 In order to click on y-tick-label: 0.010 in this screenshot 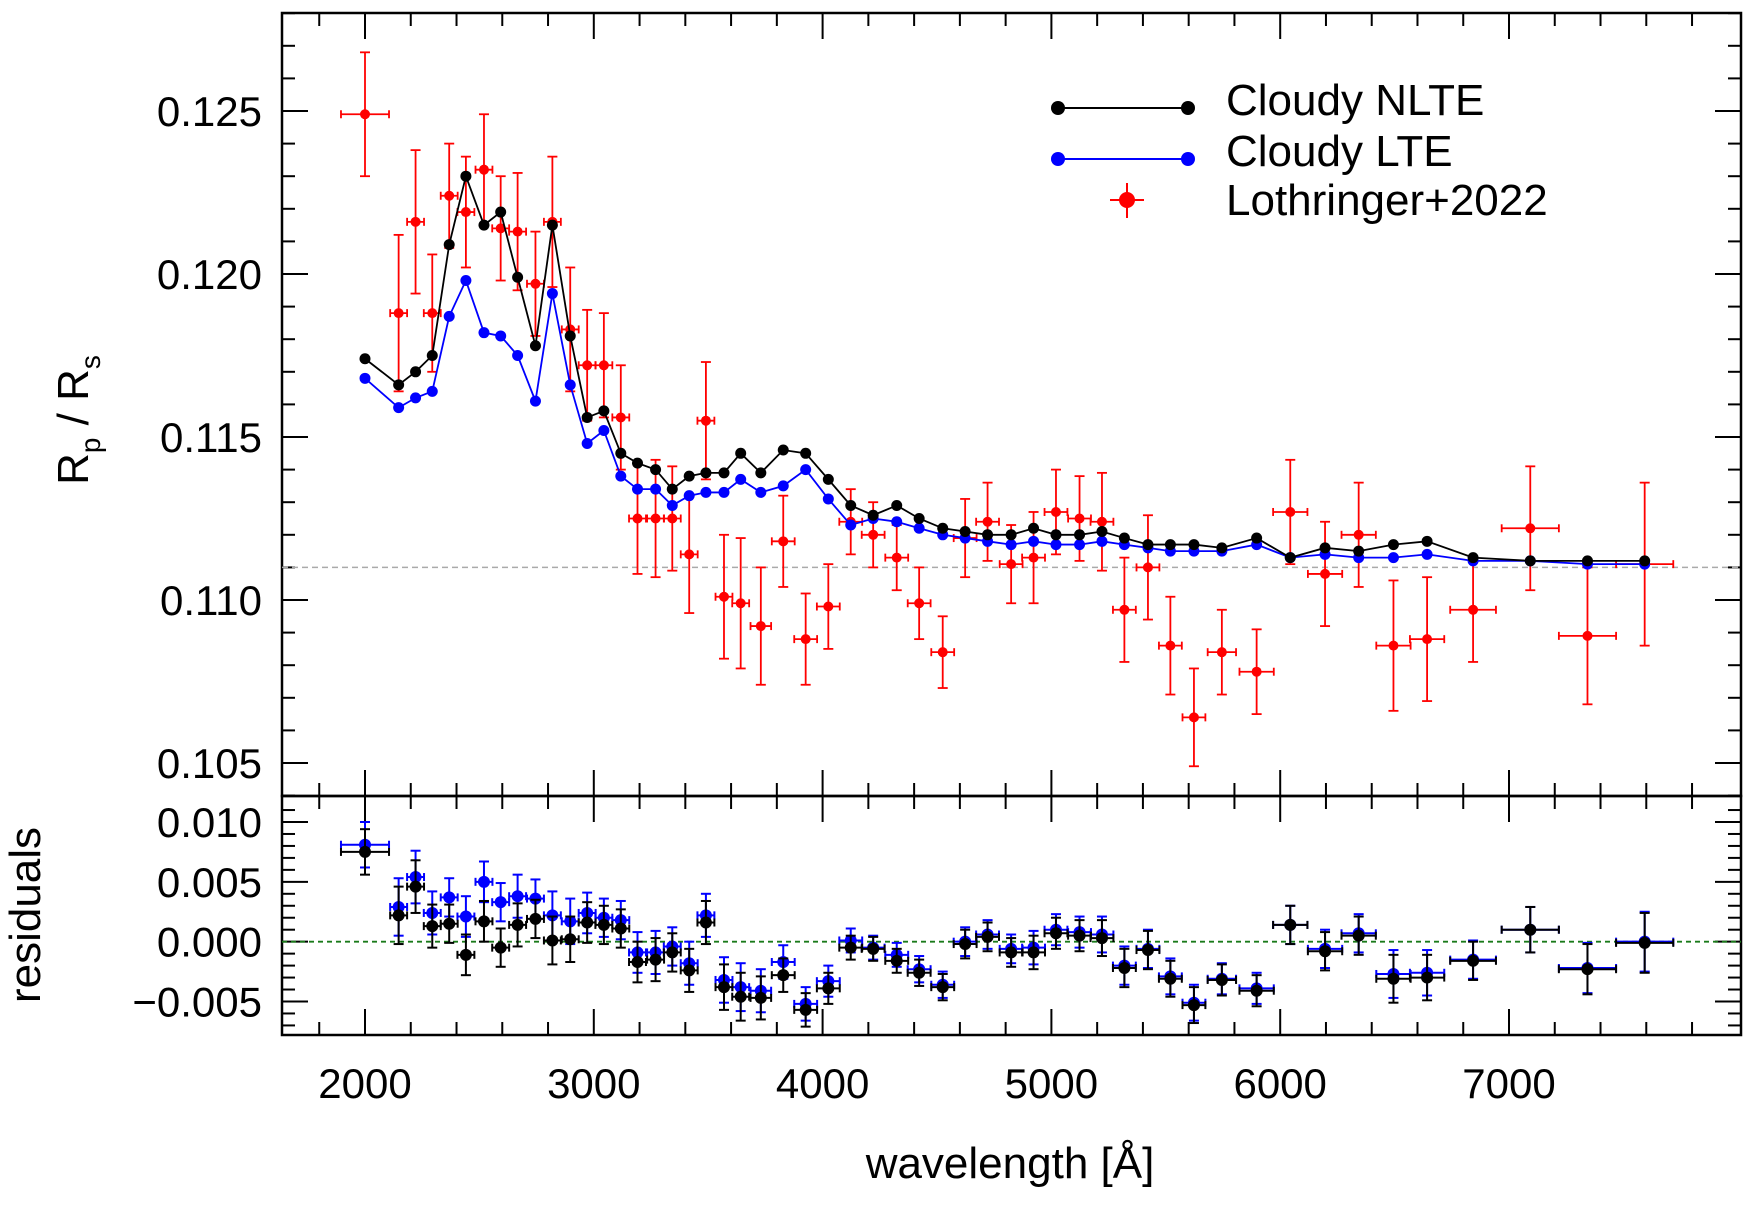, I will do `click(209, 822)`.